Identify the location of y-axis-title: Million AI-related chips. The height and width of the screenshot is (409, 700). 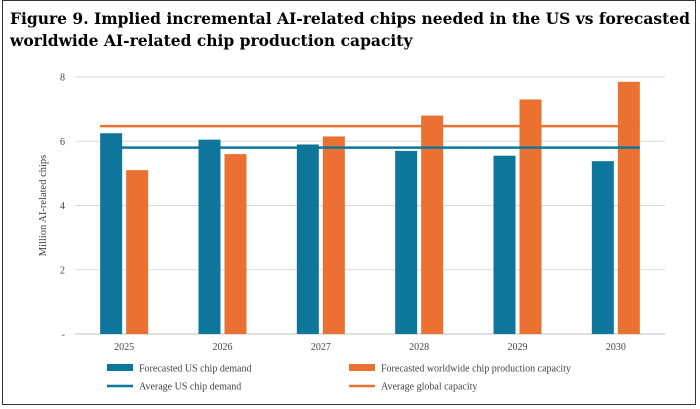
(43, 205).